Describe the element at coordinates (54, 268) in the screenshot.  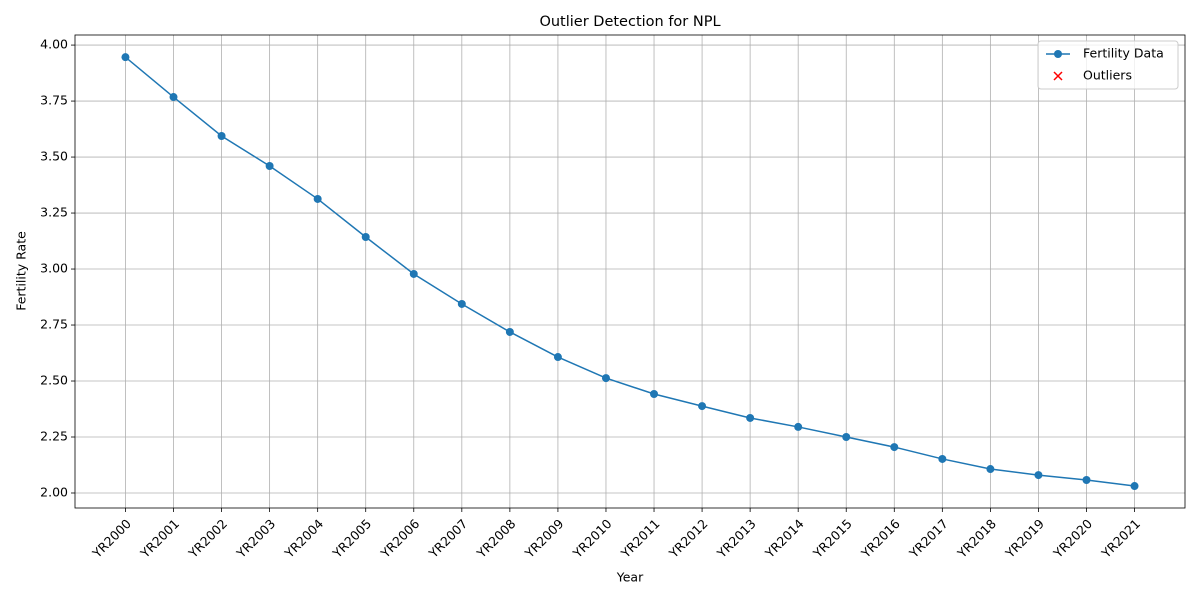
I see `y-tick-label: 3.00` at that location.